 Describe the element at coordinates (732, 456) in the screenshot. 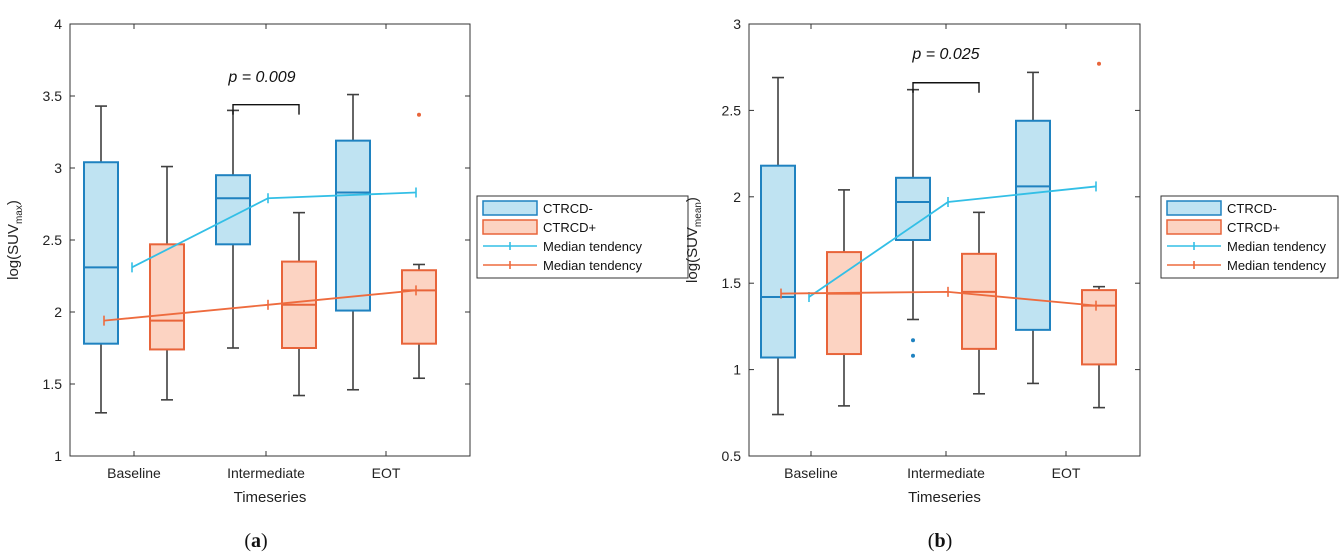

I see `y-tick-label: 0.5` at that location.